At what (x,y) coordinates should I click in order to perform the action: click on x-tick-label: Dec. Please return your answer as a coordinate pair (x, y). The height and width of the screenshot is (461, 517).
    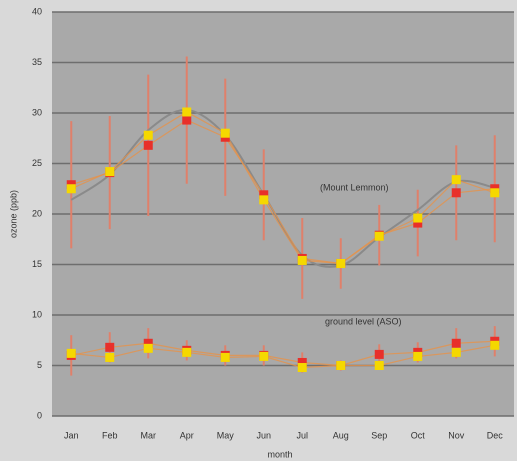
    Looking at the image, I should click on (495, 435).